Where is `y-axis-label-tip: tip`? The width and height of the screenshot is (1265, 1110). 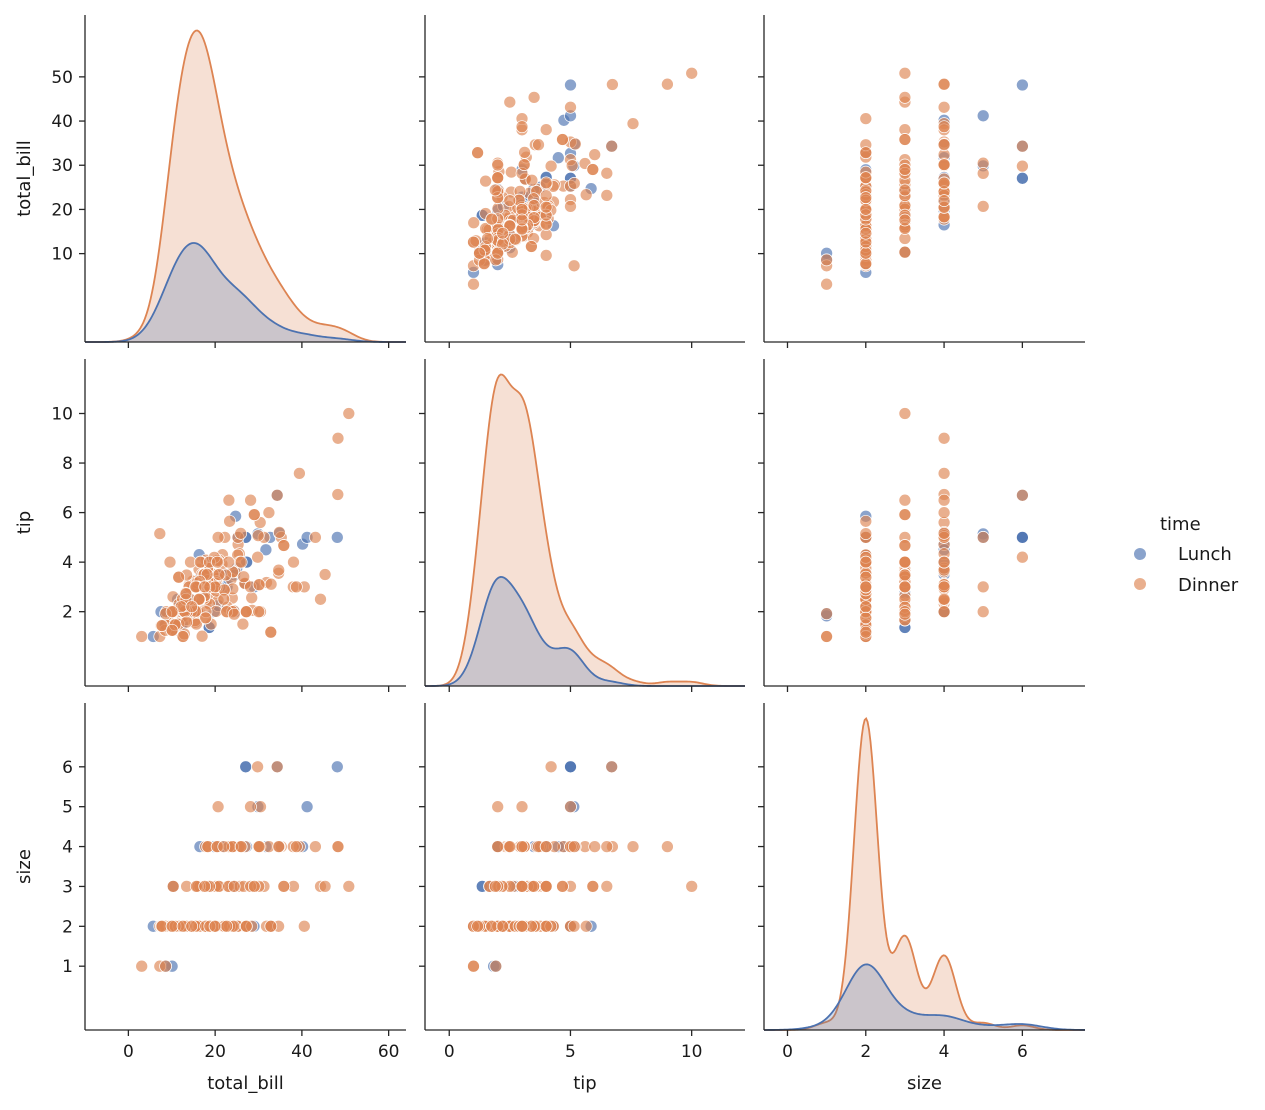 y-axis-label-tip: tip is located at coordinates (24, 522).